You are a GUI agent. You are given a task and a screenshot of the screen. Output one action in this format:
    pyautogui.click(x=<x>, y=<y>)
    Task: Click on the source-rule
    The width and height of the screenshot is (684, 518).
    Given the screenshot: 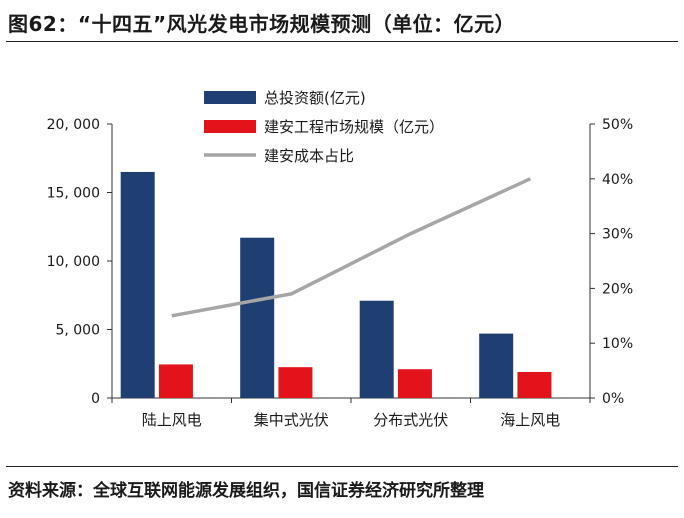 What is the action you would take?
    pyautogui.click(x=342, y=466)
    